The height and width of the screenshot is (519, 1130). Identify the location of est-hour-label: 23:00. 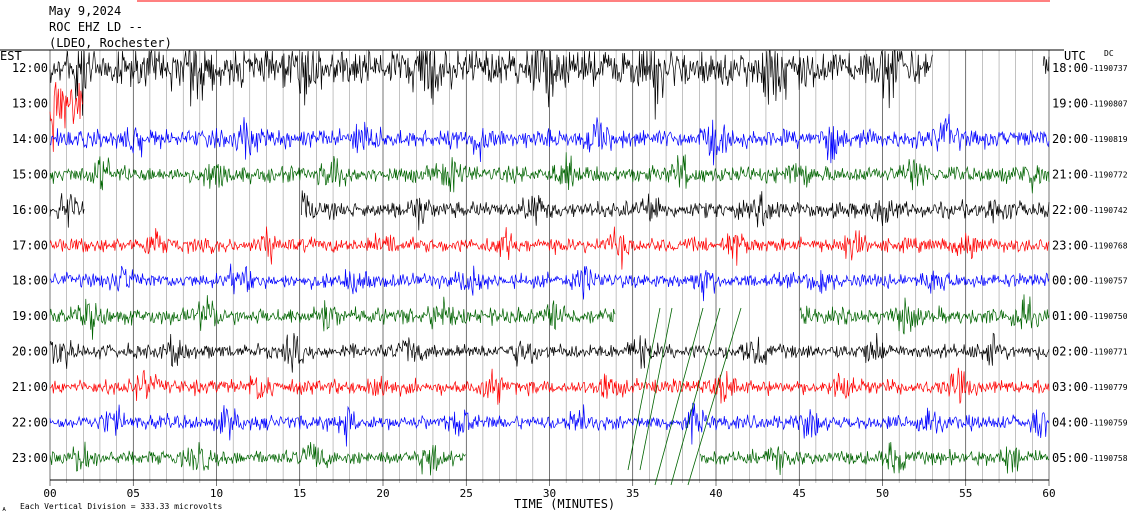
(30, 458).